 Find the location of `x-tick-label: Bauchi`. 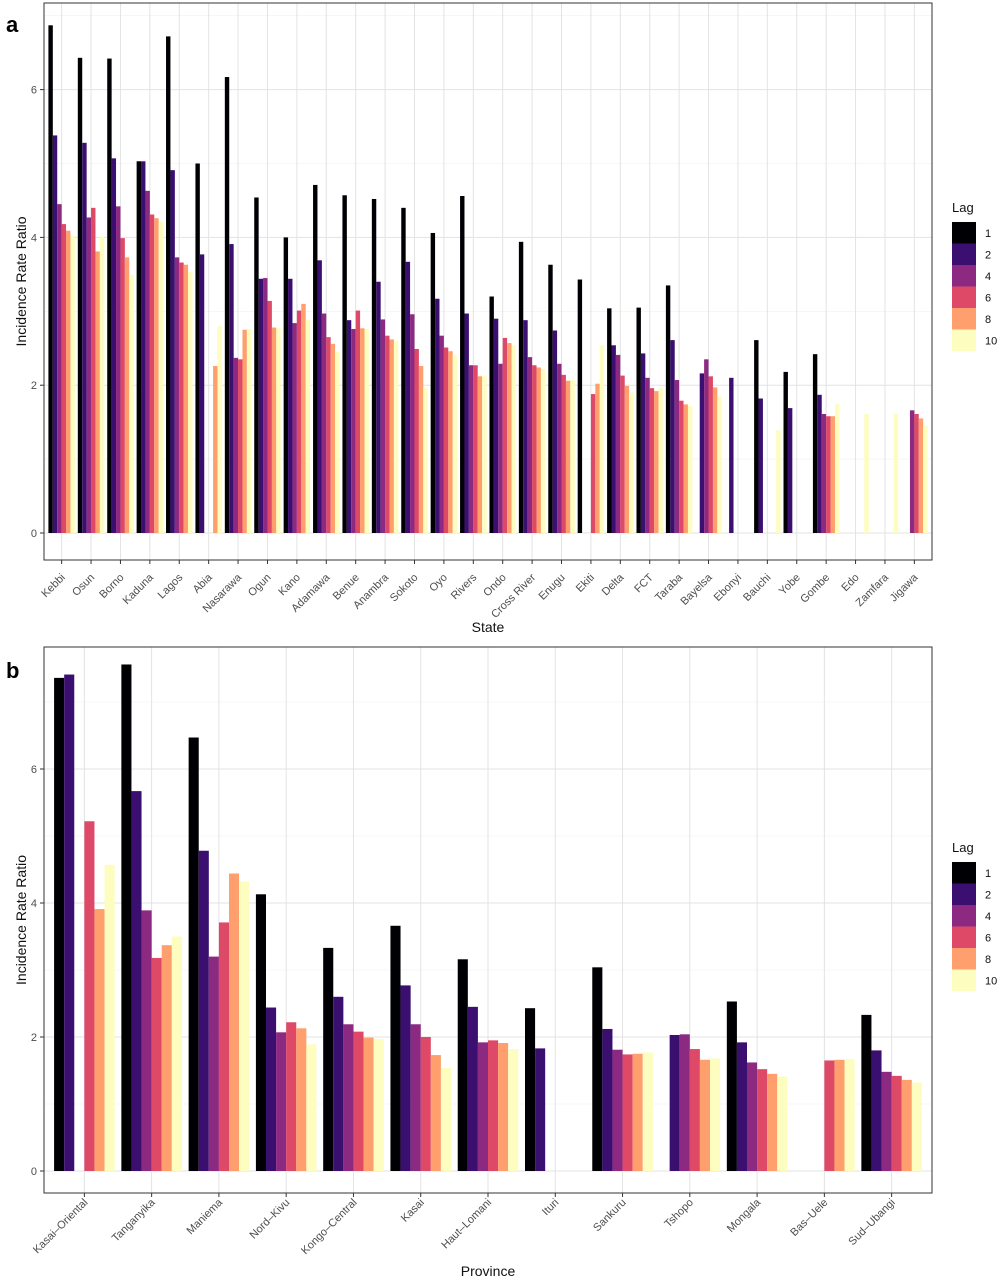

x-tick-label: Bauchi is located at coordinates (757, 588).